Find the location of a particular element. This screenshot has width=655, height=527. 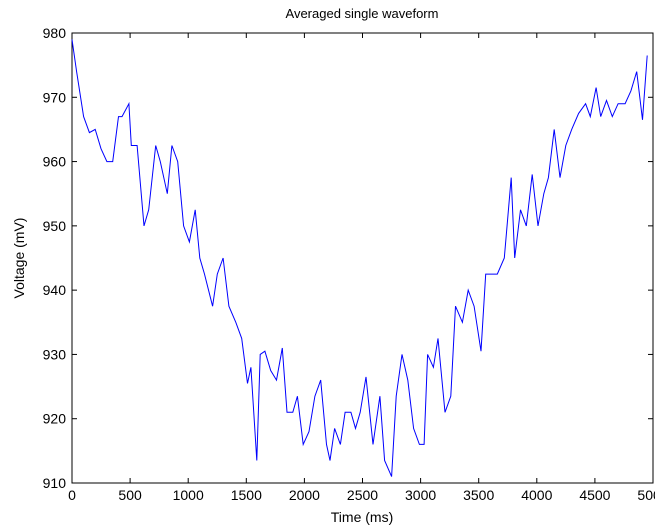

x-axis-label: Time (ms) is located at coordinates (362, 517).